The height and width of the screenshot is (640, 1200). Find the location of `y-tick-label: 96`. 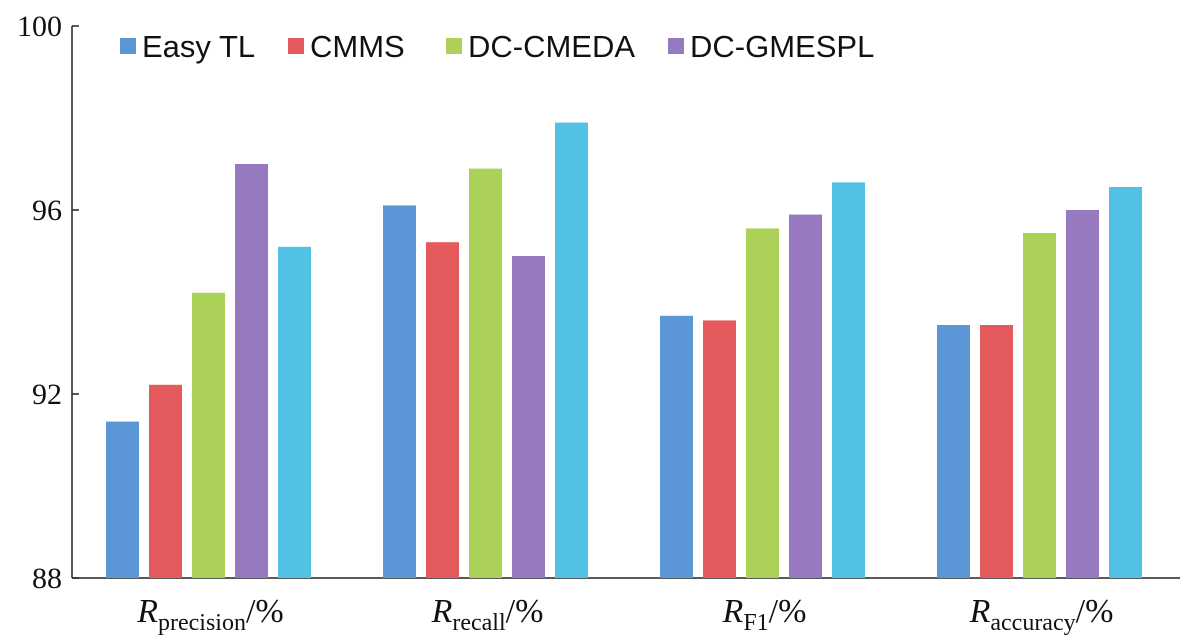

y-tick-label: 96 is located at coordinates (47, 210).